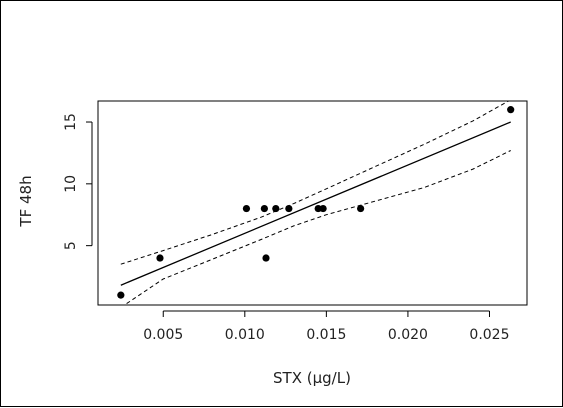 The width and height of the screenshot is (563, 408). Describe the element at coordinates (326, 335) in the screenshot. I see `x-tick-label: 0.015` at that location.